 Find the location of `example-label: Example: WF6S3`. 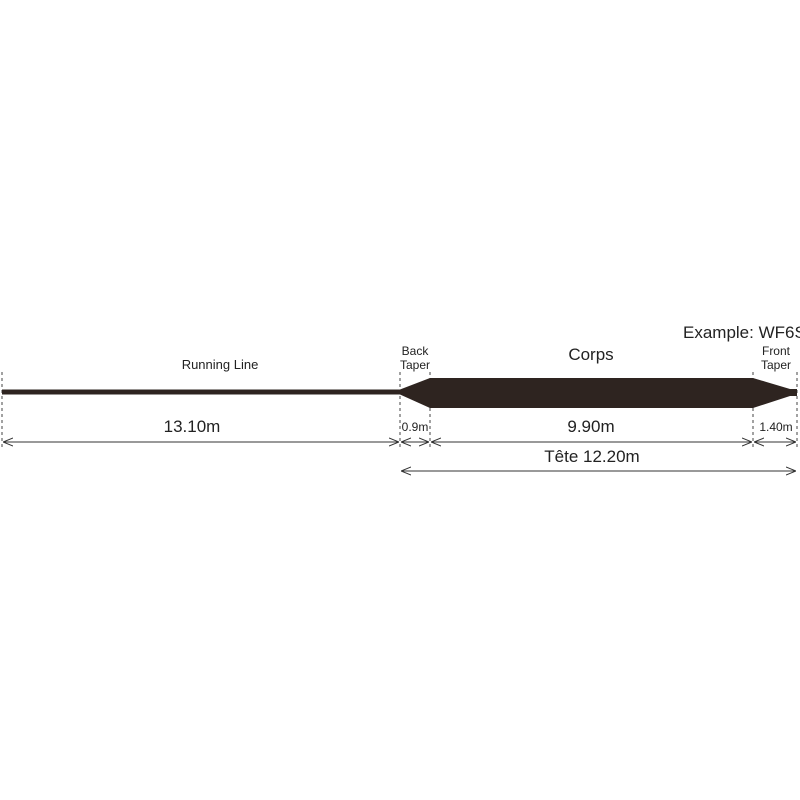

example-label: Example: WF6S3 is located at coordinates (741, 332).